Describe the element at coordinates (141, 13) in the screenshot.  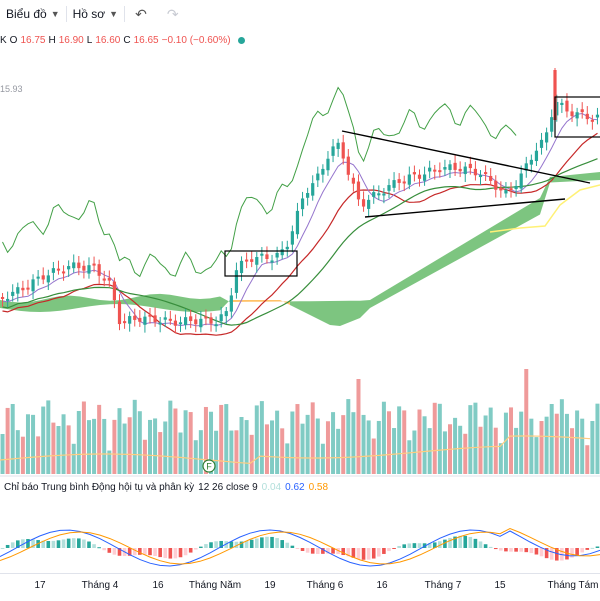
I see `undo-icon: ↶` at that location.